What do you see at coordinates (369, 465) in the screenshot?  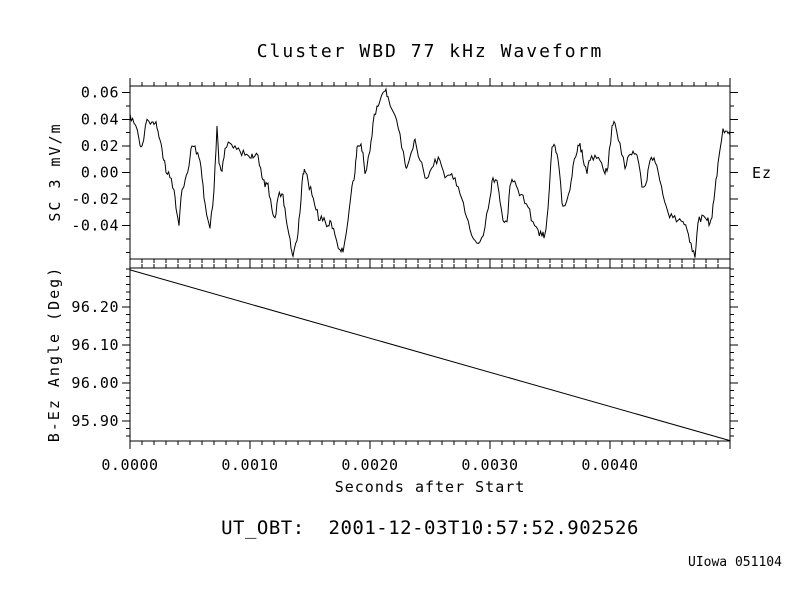 I see `x-tick-label: 0.0020` at bounding box center [369, 465].